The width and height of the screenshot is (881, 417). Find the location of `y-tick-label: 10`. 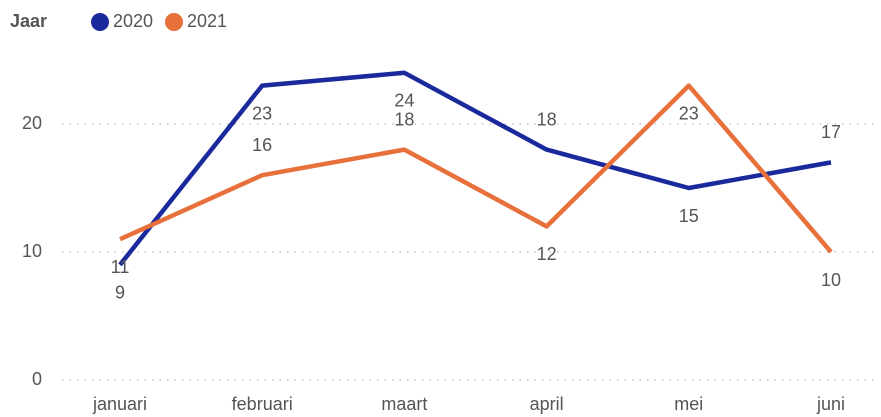

y-tick-label: 10 is located at coordinates (32, 251).